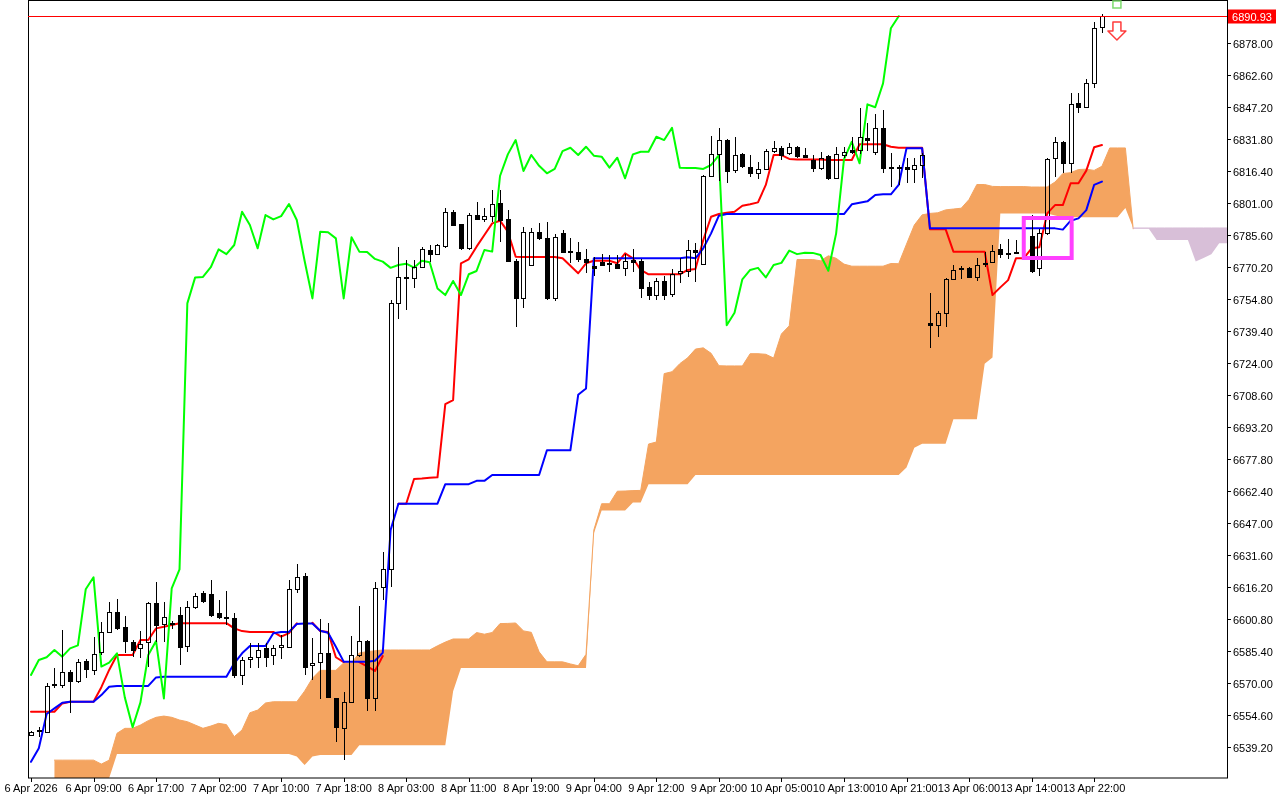  What do you see at coordinates (1253, 299) in the screenshot?
I see `y-tick-label: 6754.80` at bounding box center [1253, 299].